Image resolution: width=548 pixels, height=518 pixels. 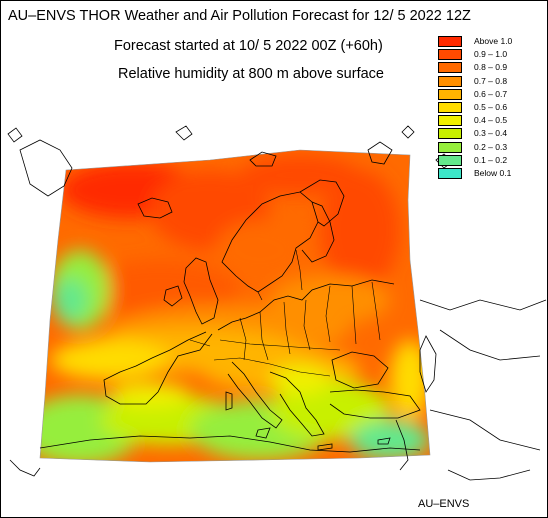 I want to click on legend-label: Below 0.1, so click(x=493, y=173).